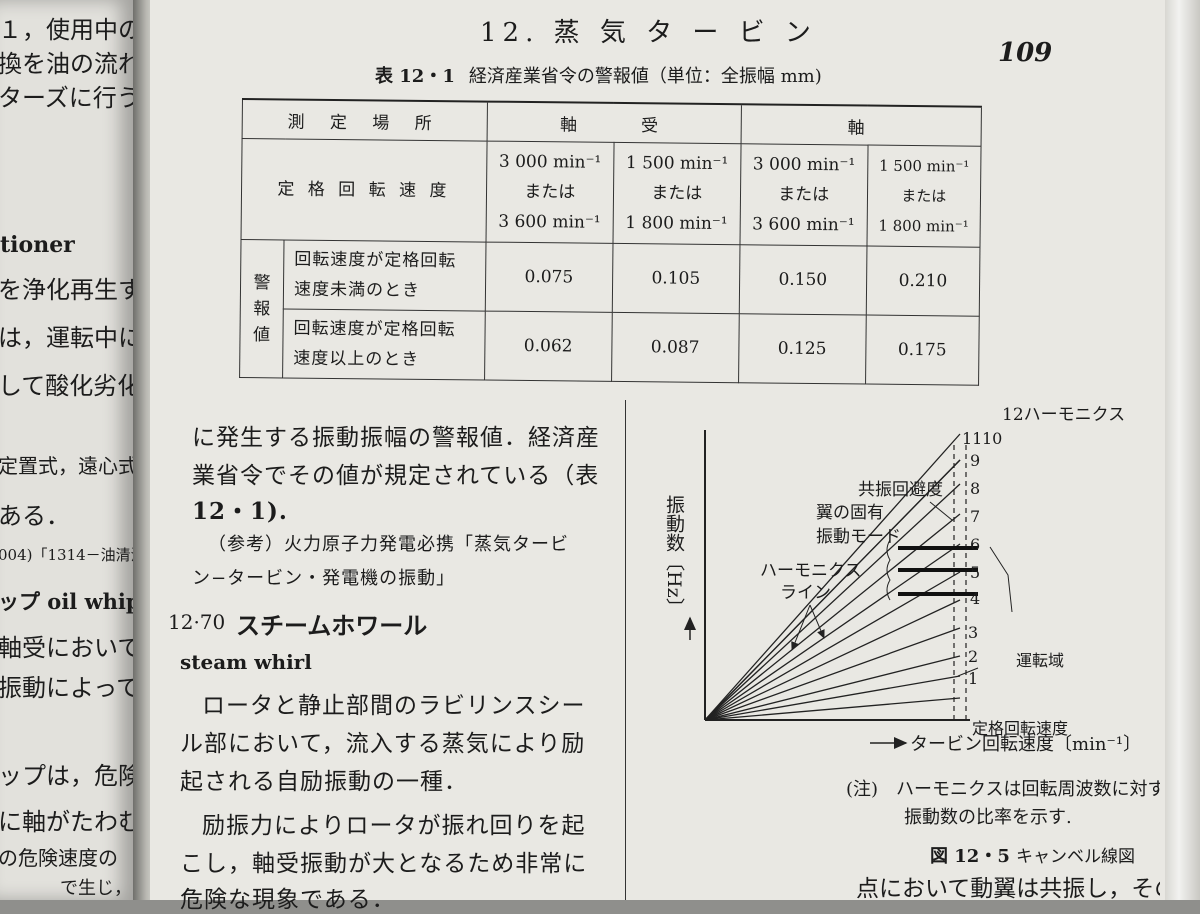 Image resolution: width=1200 pixels, height=914 pixels. What do you see at coordinates (975, 572) in the screenshot?
I see `harmonic-number: 5` at bounding box center [975, 572].